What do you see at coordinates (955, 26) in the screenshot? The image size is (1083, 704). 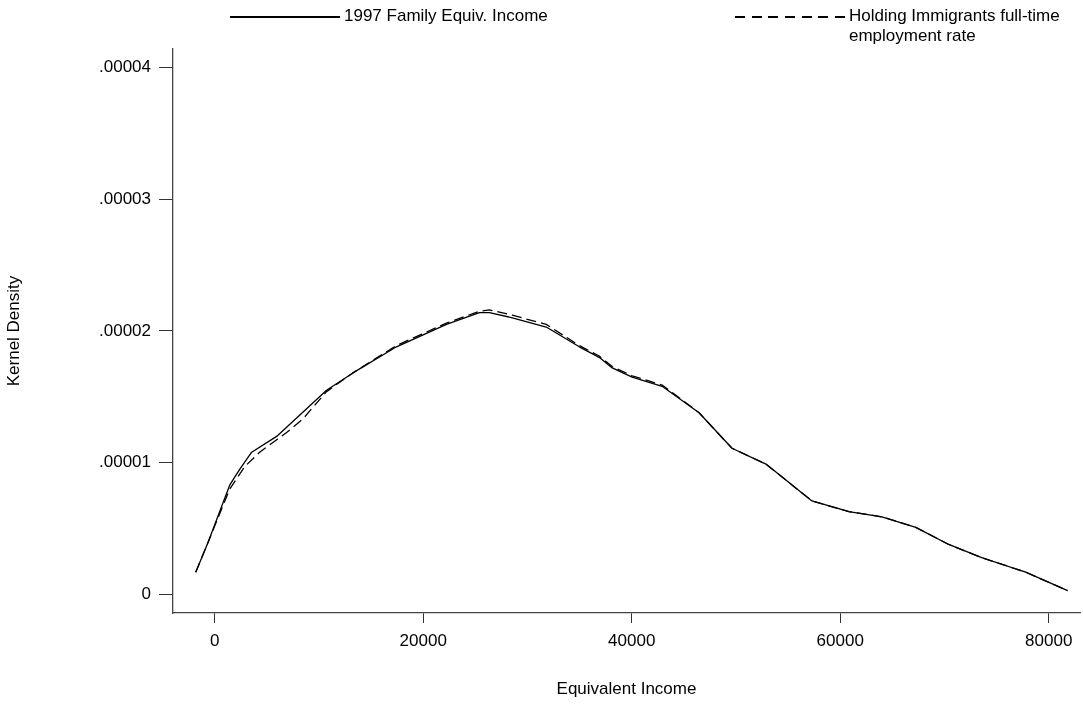 I see `legend-label: Holding Immigrants full-time employment rate` at bounding box center [955, 26].